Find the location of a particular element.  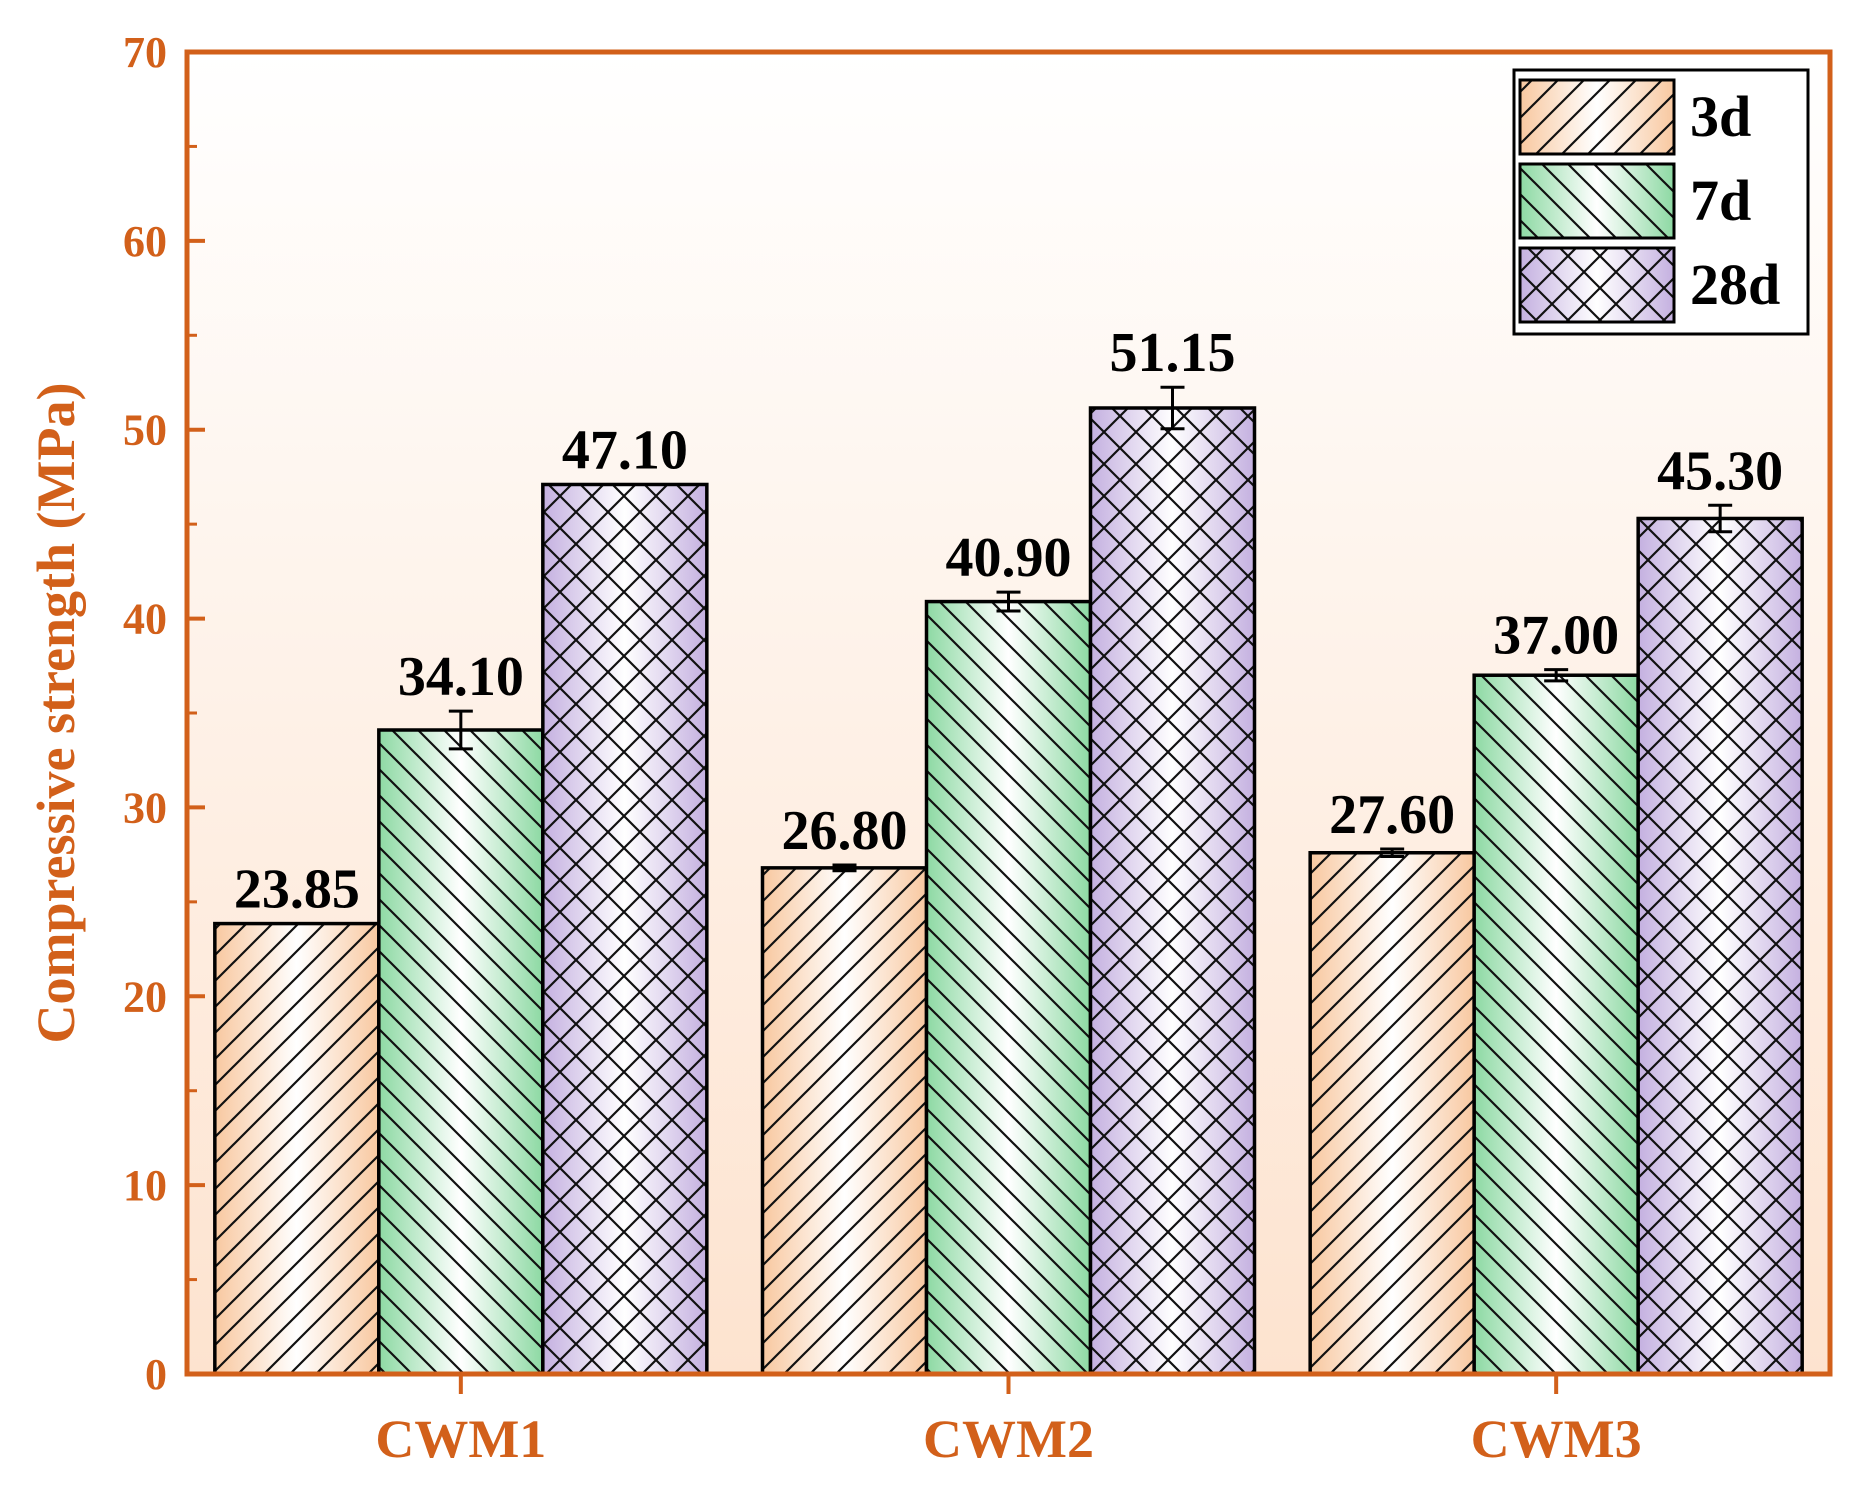

bar-CWM2-7d is located at coordinates (1008, 987).